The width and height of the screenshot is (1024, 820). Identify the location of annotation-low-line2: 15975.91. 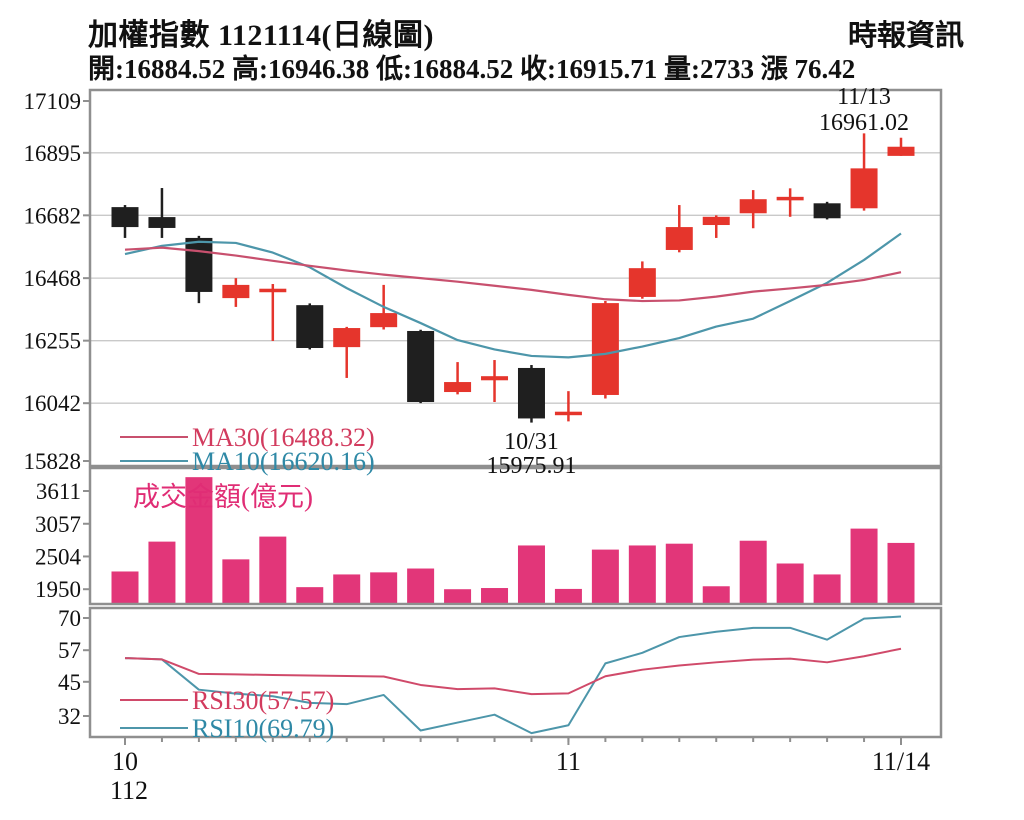
(531, 466).